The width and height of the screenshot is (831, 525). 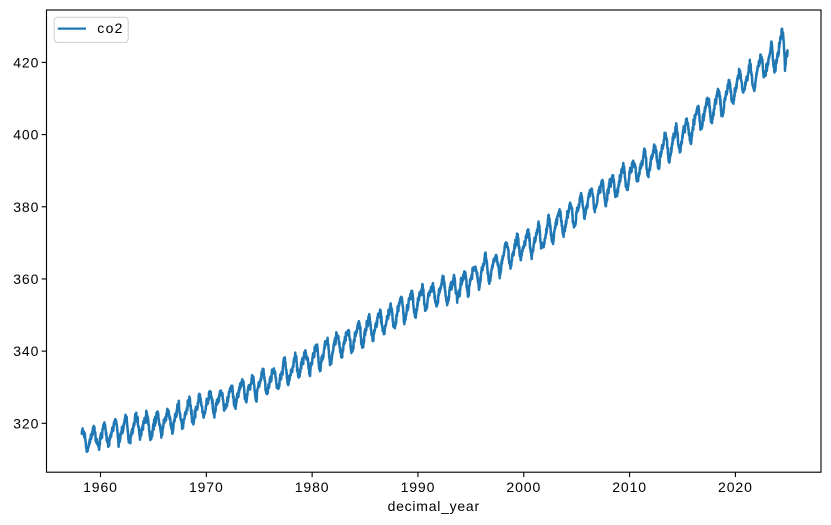 I want to click on svg-text: 1980, so click(x=312, y=487).